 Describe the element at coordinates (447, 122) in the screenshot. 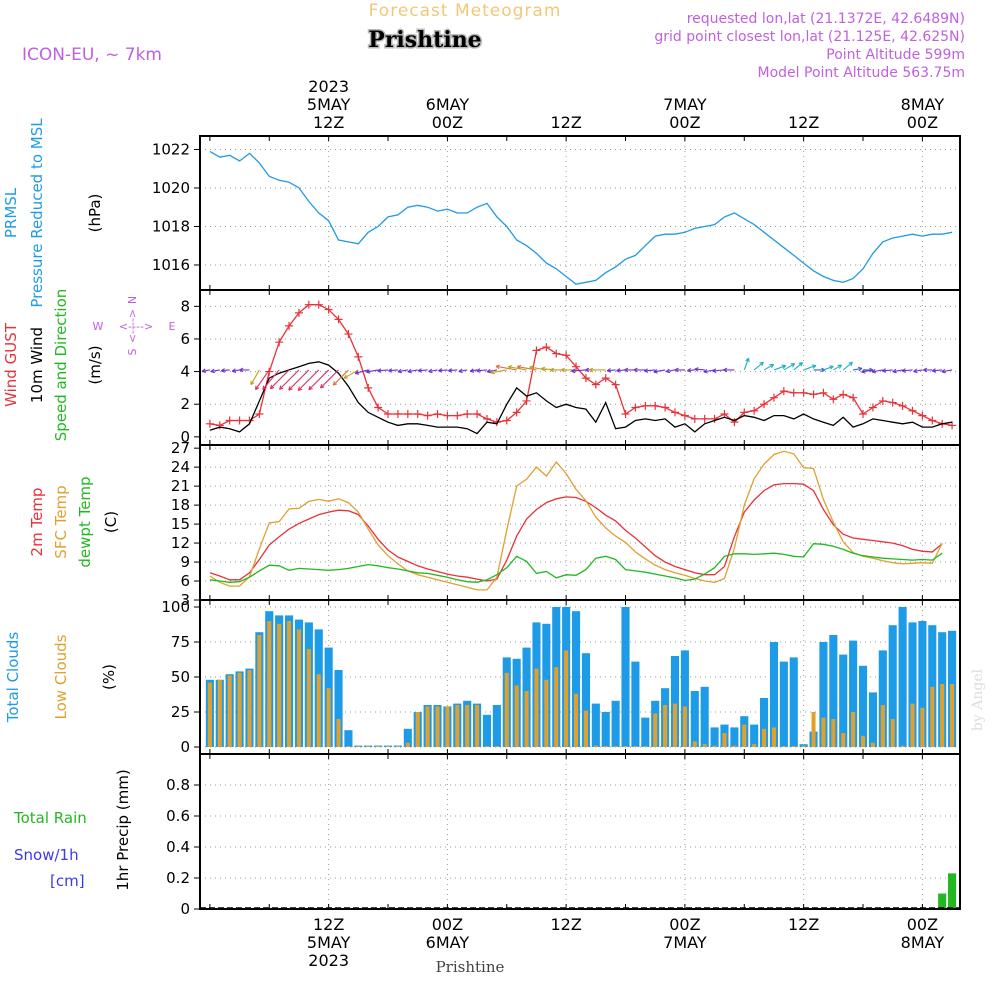

I see `top-time-label: 00Z` at that location.